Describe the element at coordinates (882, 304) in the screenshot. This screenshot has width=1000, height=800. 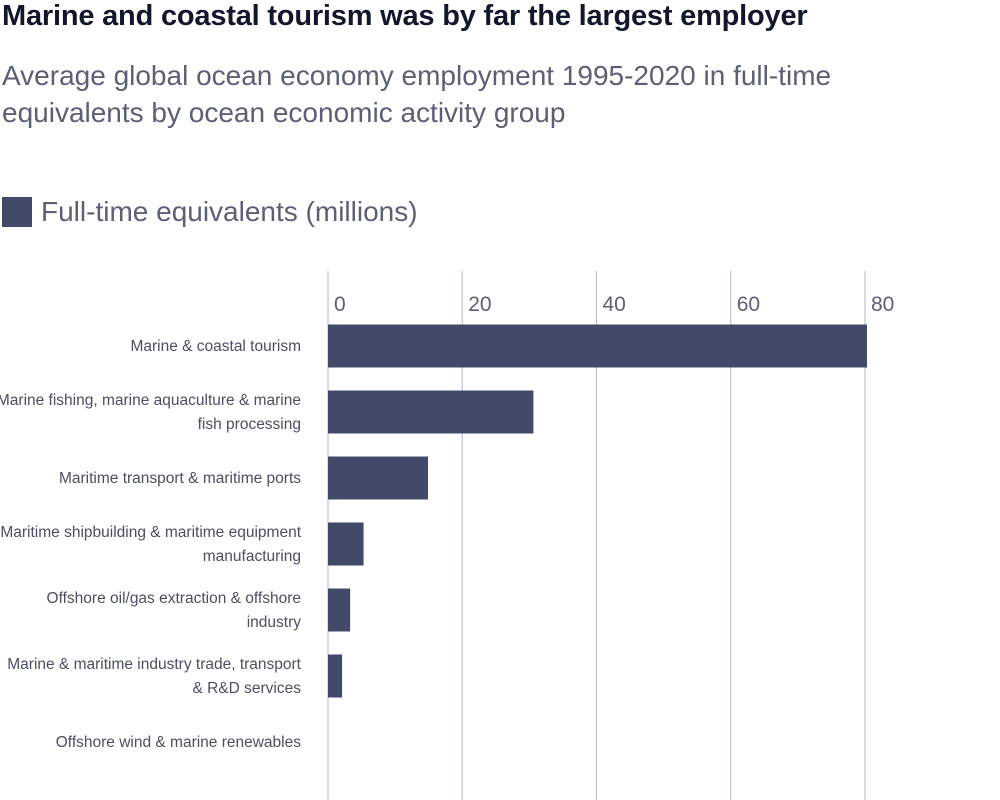
I see `x-tick-label: 80` at that location.